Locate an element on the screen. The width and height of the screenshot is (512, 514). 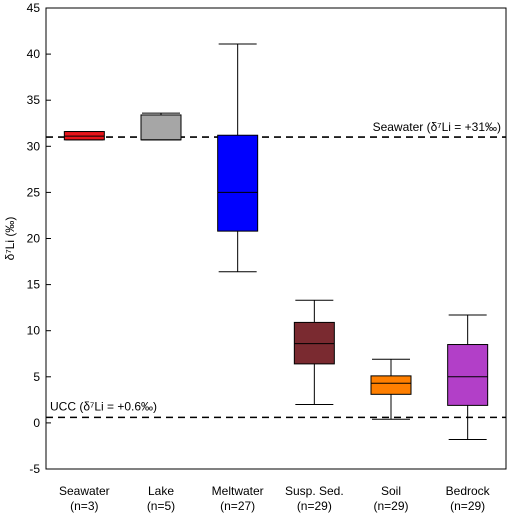
category-count-label-4: (n=29) is located at coordinates (390, 506).